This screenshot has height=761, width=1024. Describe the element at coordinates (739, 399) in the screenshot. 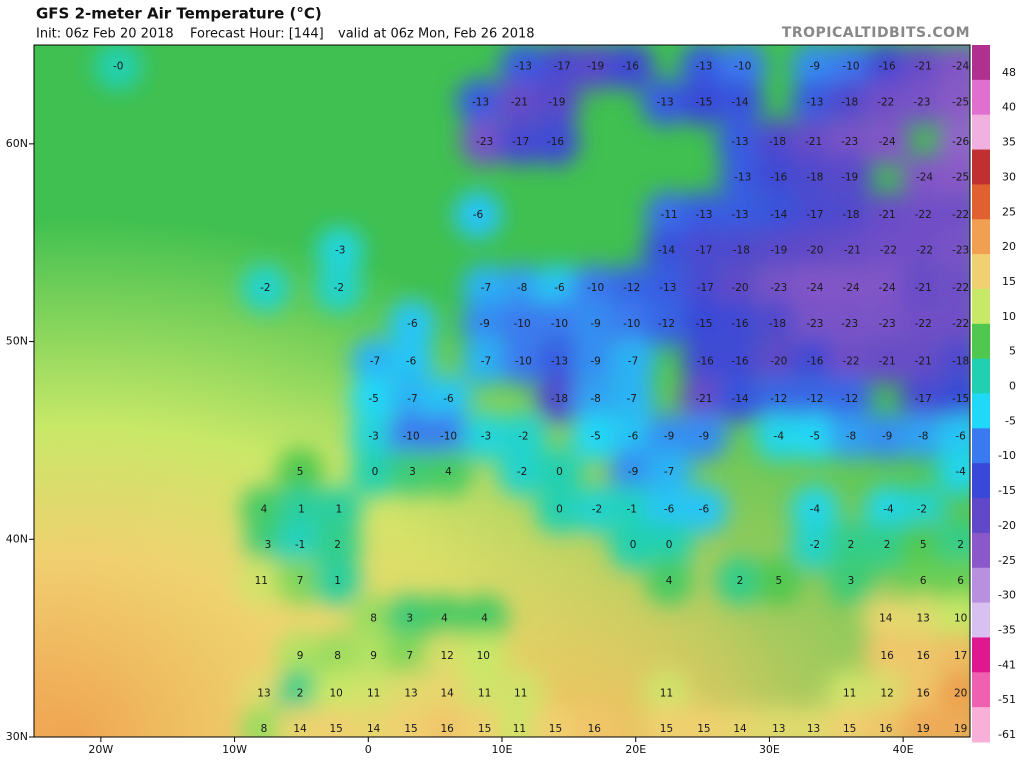

I see `station-temperature: -14` at that location.